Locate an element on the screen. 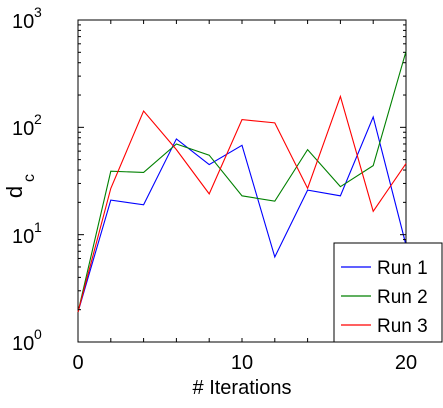  x-tick-label: 10 is located at coordinates (242, 363).